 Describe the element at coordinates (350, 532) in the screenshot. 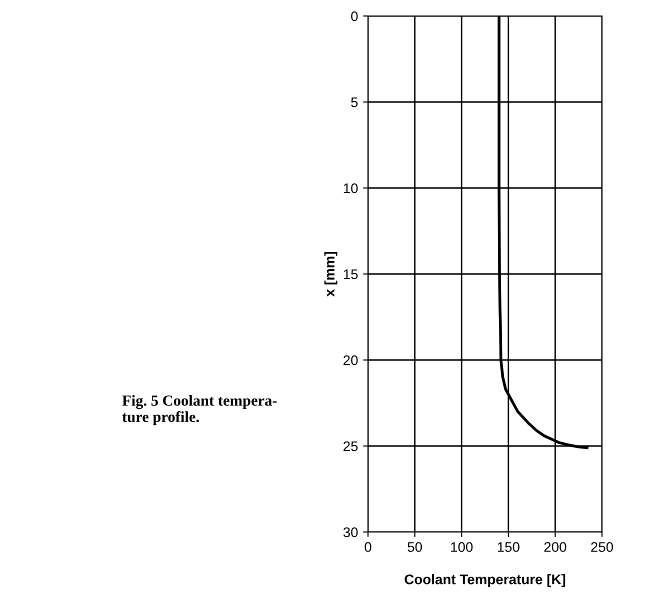

I see `y-tick-label: 30` at that location.